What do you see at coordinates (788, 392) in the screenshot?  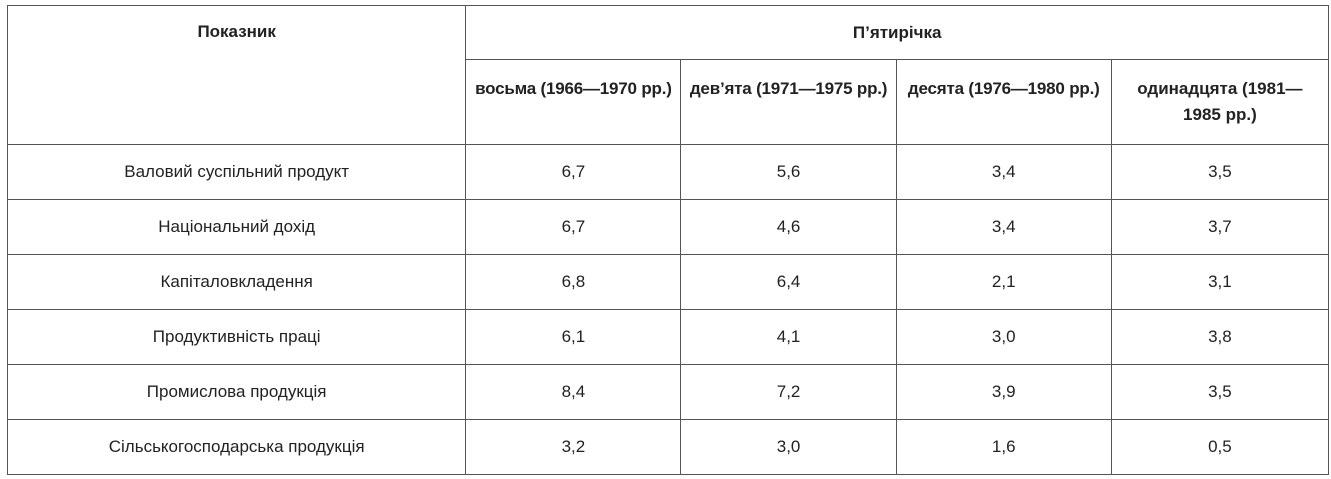 I see `cell-value: 7,2` at bounding box center [788, 392].